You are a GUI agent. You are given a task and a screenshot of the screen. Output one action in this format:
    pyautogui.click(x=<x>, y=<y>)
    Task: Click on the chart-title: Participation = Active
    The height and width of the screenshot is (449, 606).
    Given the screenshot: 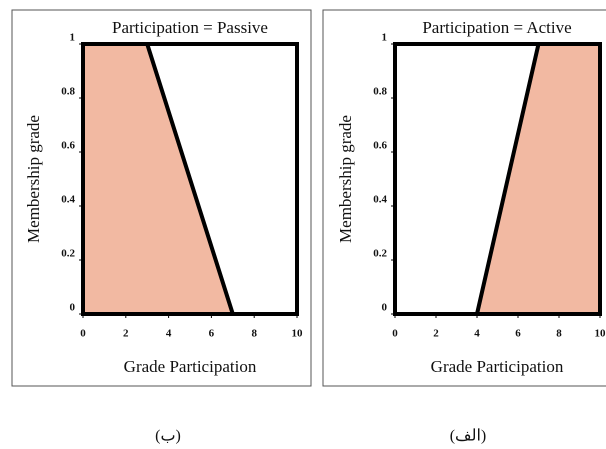 What is the action you would take?
    pyautogui.click(x=496, y=27)
    